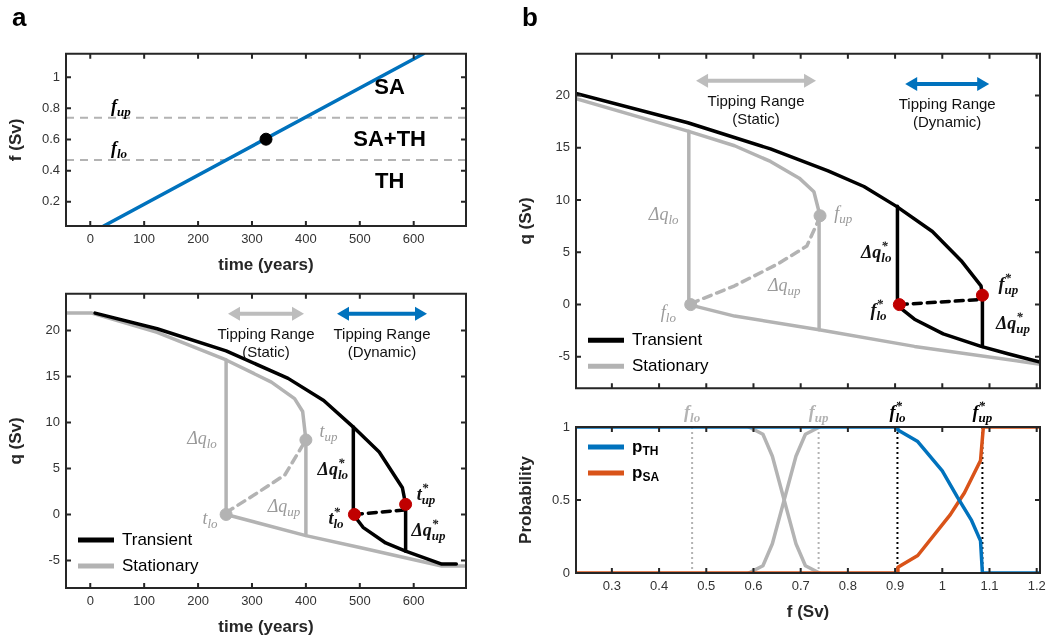 This screenshot has height=642, width=1054. What do you see at coordinates (1036, 586) in the screenshot?
I see `x-tick-label: 1.2` at bounding box center [1036, 586].